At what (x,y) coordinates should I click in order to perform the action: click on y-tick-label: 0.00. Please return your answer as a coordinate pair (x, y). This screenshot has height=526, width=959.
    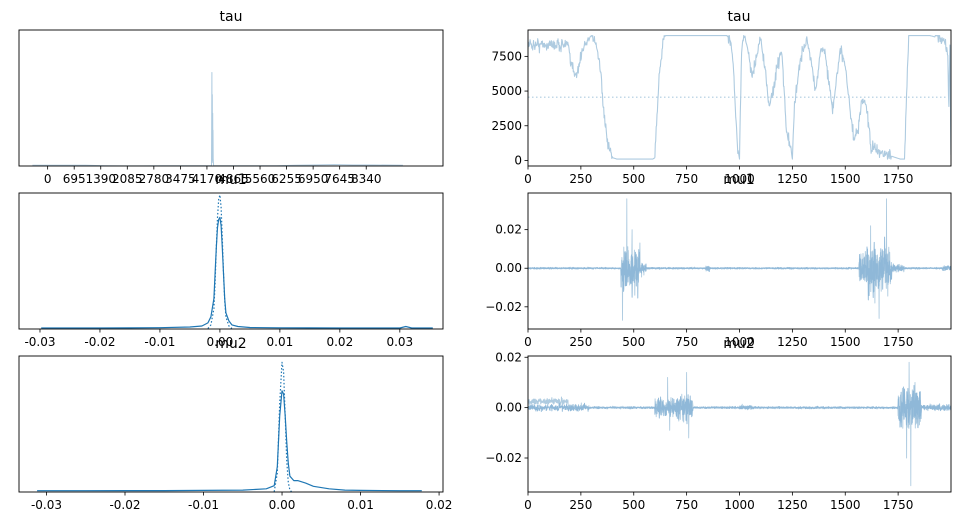
    Looking at the image, I should click on (508, 408).